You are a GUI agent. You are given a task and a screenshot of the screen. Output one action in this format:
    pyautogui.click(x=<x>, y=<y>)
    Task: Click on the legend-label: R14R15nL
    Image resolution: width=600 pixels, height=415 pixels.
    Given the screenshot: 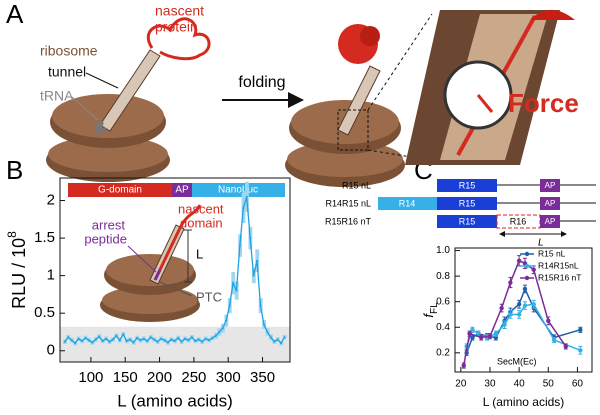 What is the action you would take?
    pyautogui.click(x=558, y=265)
    